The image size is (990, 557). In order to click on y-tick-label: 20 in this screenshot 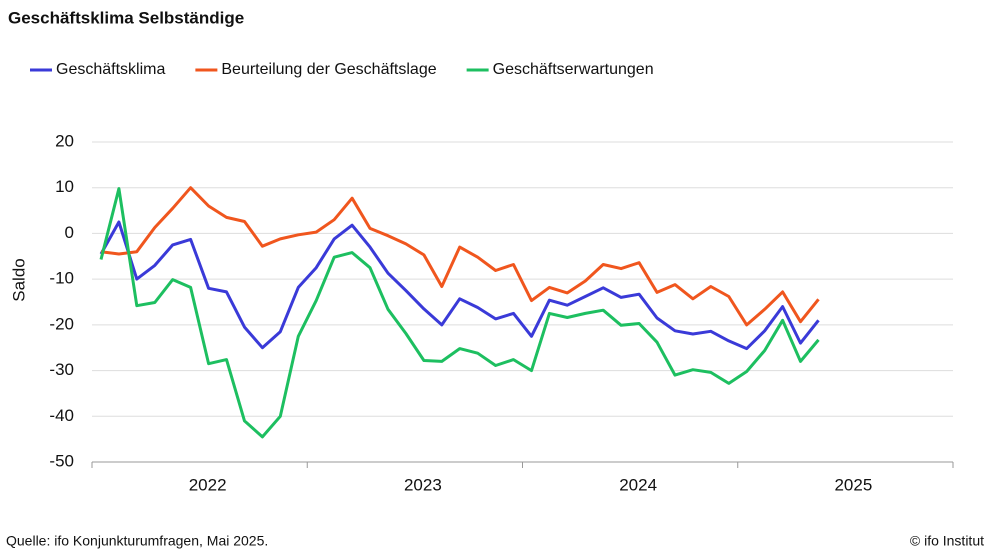, I will do `click(64, 140)`.